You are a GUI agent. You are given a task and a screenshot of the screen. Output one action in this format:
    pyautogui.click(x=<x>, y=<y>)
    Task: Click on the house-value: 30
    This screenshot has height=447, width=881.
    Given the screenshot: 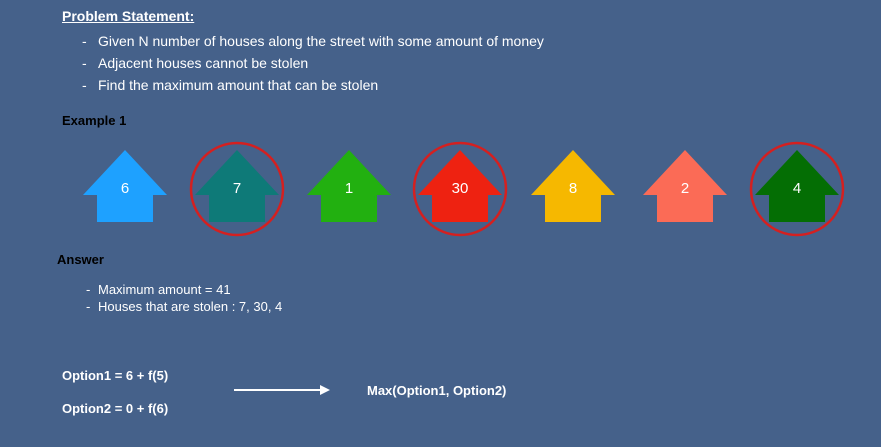 What is the action you would take?
    pyautogui.click(x=460, y=188)
    